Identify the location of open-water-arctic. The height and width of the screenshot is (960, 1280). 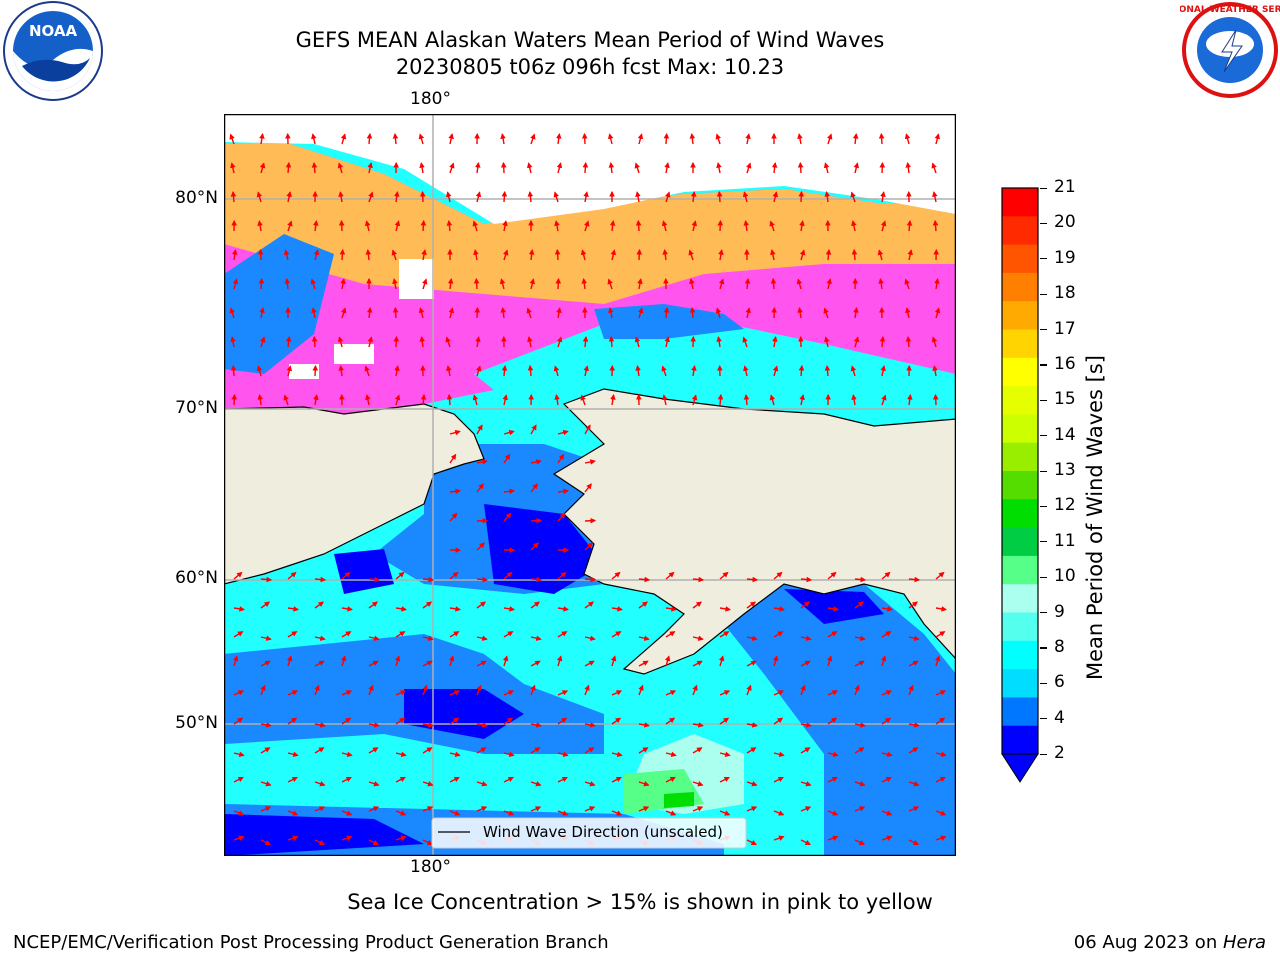
(279, 304).